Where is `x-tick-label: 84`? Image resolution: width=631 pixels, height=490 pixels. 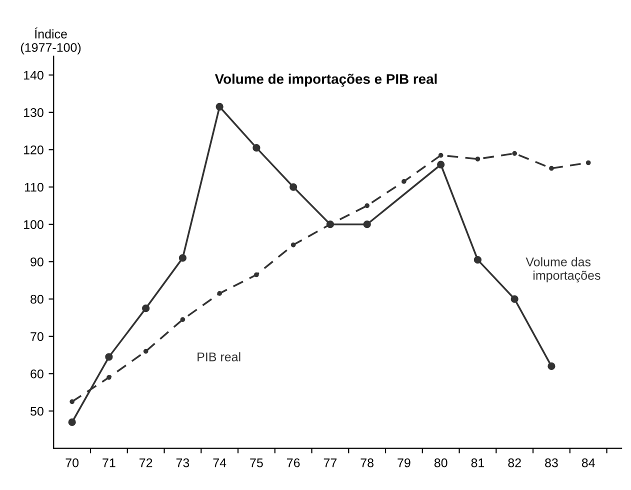 x-tick-label: 84 is located at coordinates (588, 463).